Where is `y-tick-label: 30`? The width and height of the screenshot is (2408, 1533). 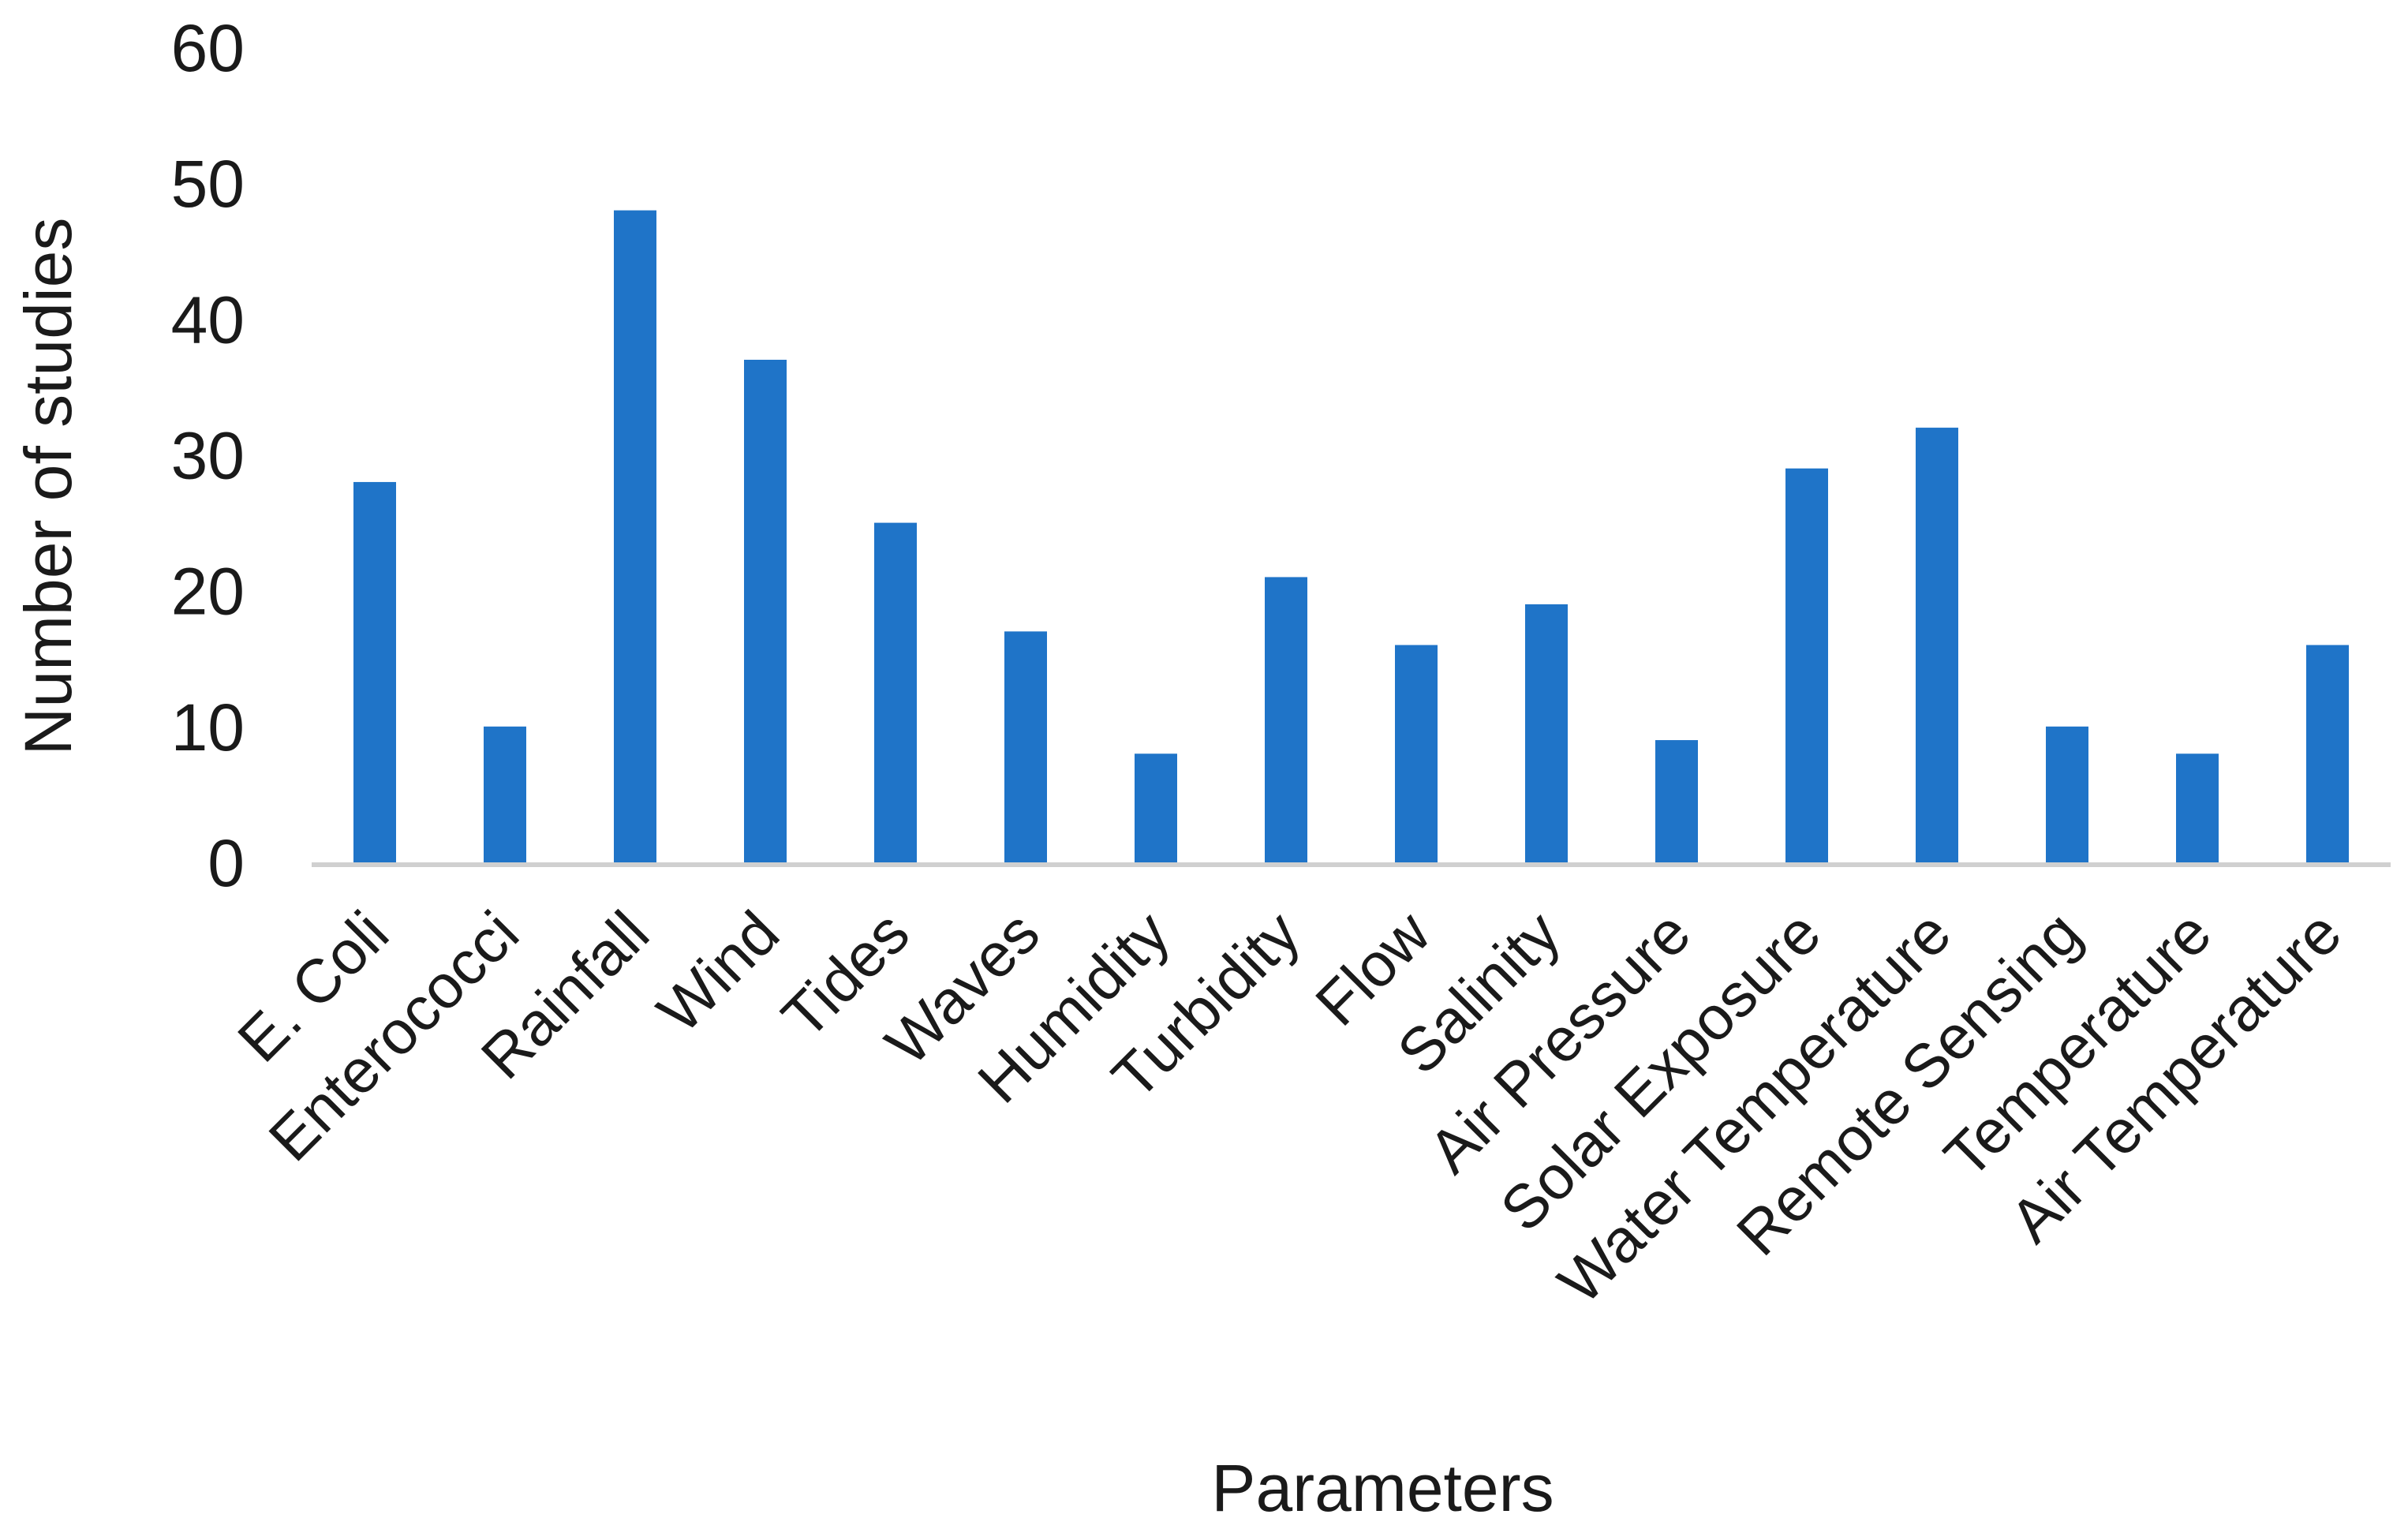
y-tick-label: 30 is located at coordinates (208, 456).